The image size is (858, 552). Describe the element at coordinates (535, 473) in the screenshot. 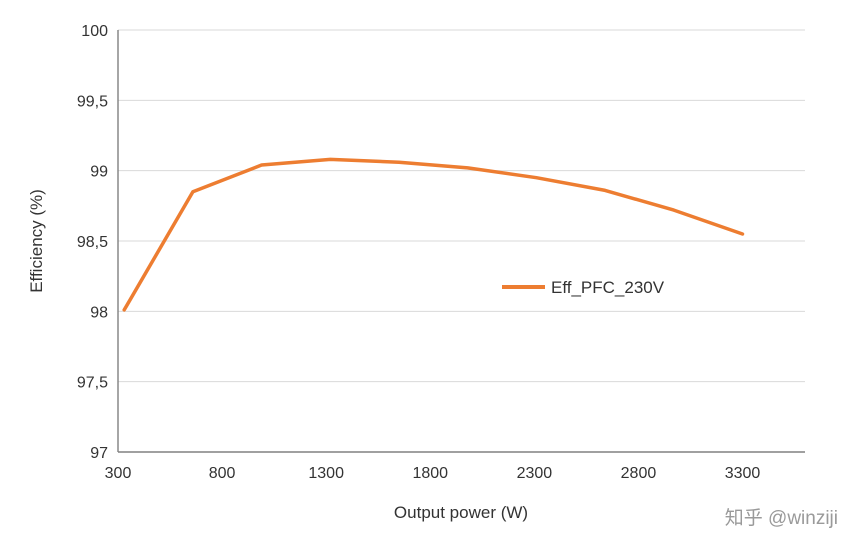

I see `x-tick-label: 2300` at that location.